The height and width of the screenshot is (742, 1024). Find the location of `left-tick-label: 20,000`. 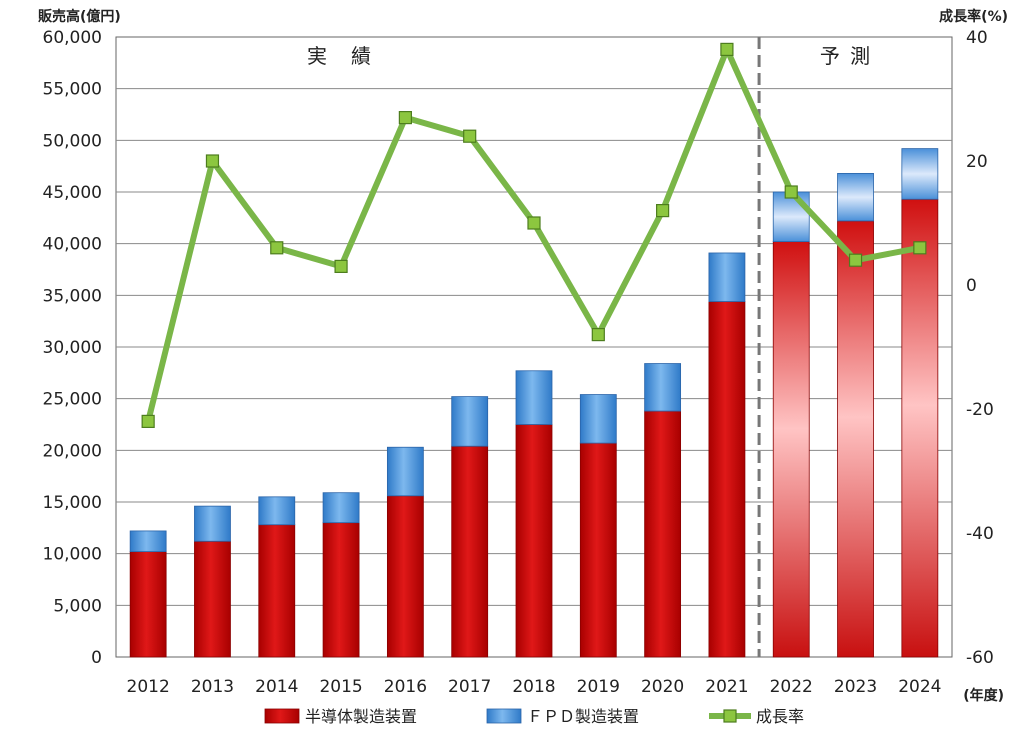

left-tick-label: 20,000 is located at coordinates (72, 451).